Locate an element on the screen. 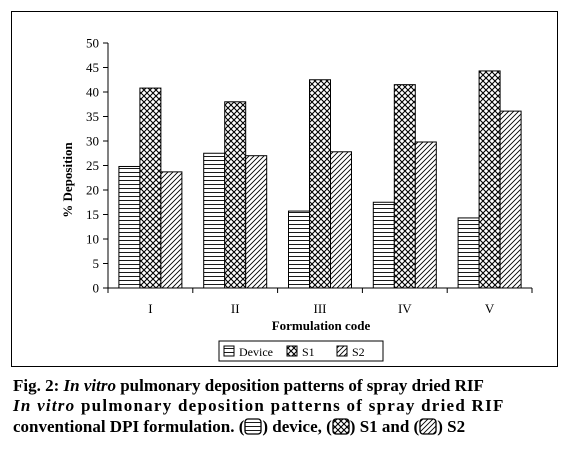 This screenshot has width=575, height=463. bar-s1-v is located at coordinates (489, 179).